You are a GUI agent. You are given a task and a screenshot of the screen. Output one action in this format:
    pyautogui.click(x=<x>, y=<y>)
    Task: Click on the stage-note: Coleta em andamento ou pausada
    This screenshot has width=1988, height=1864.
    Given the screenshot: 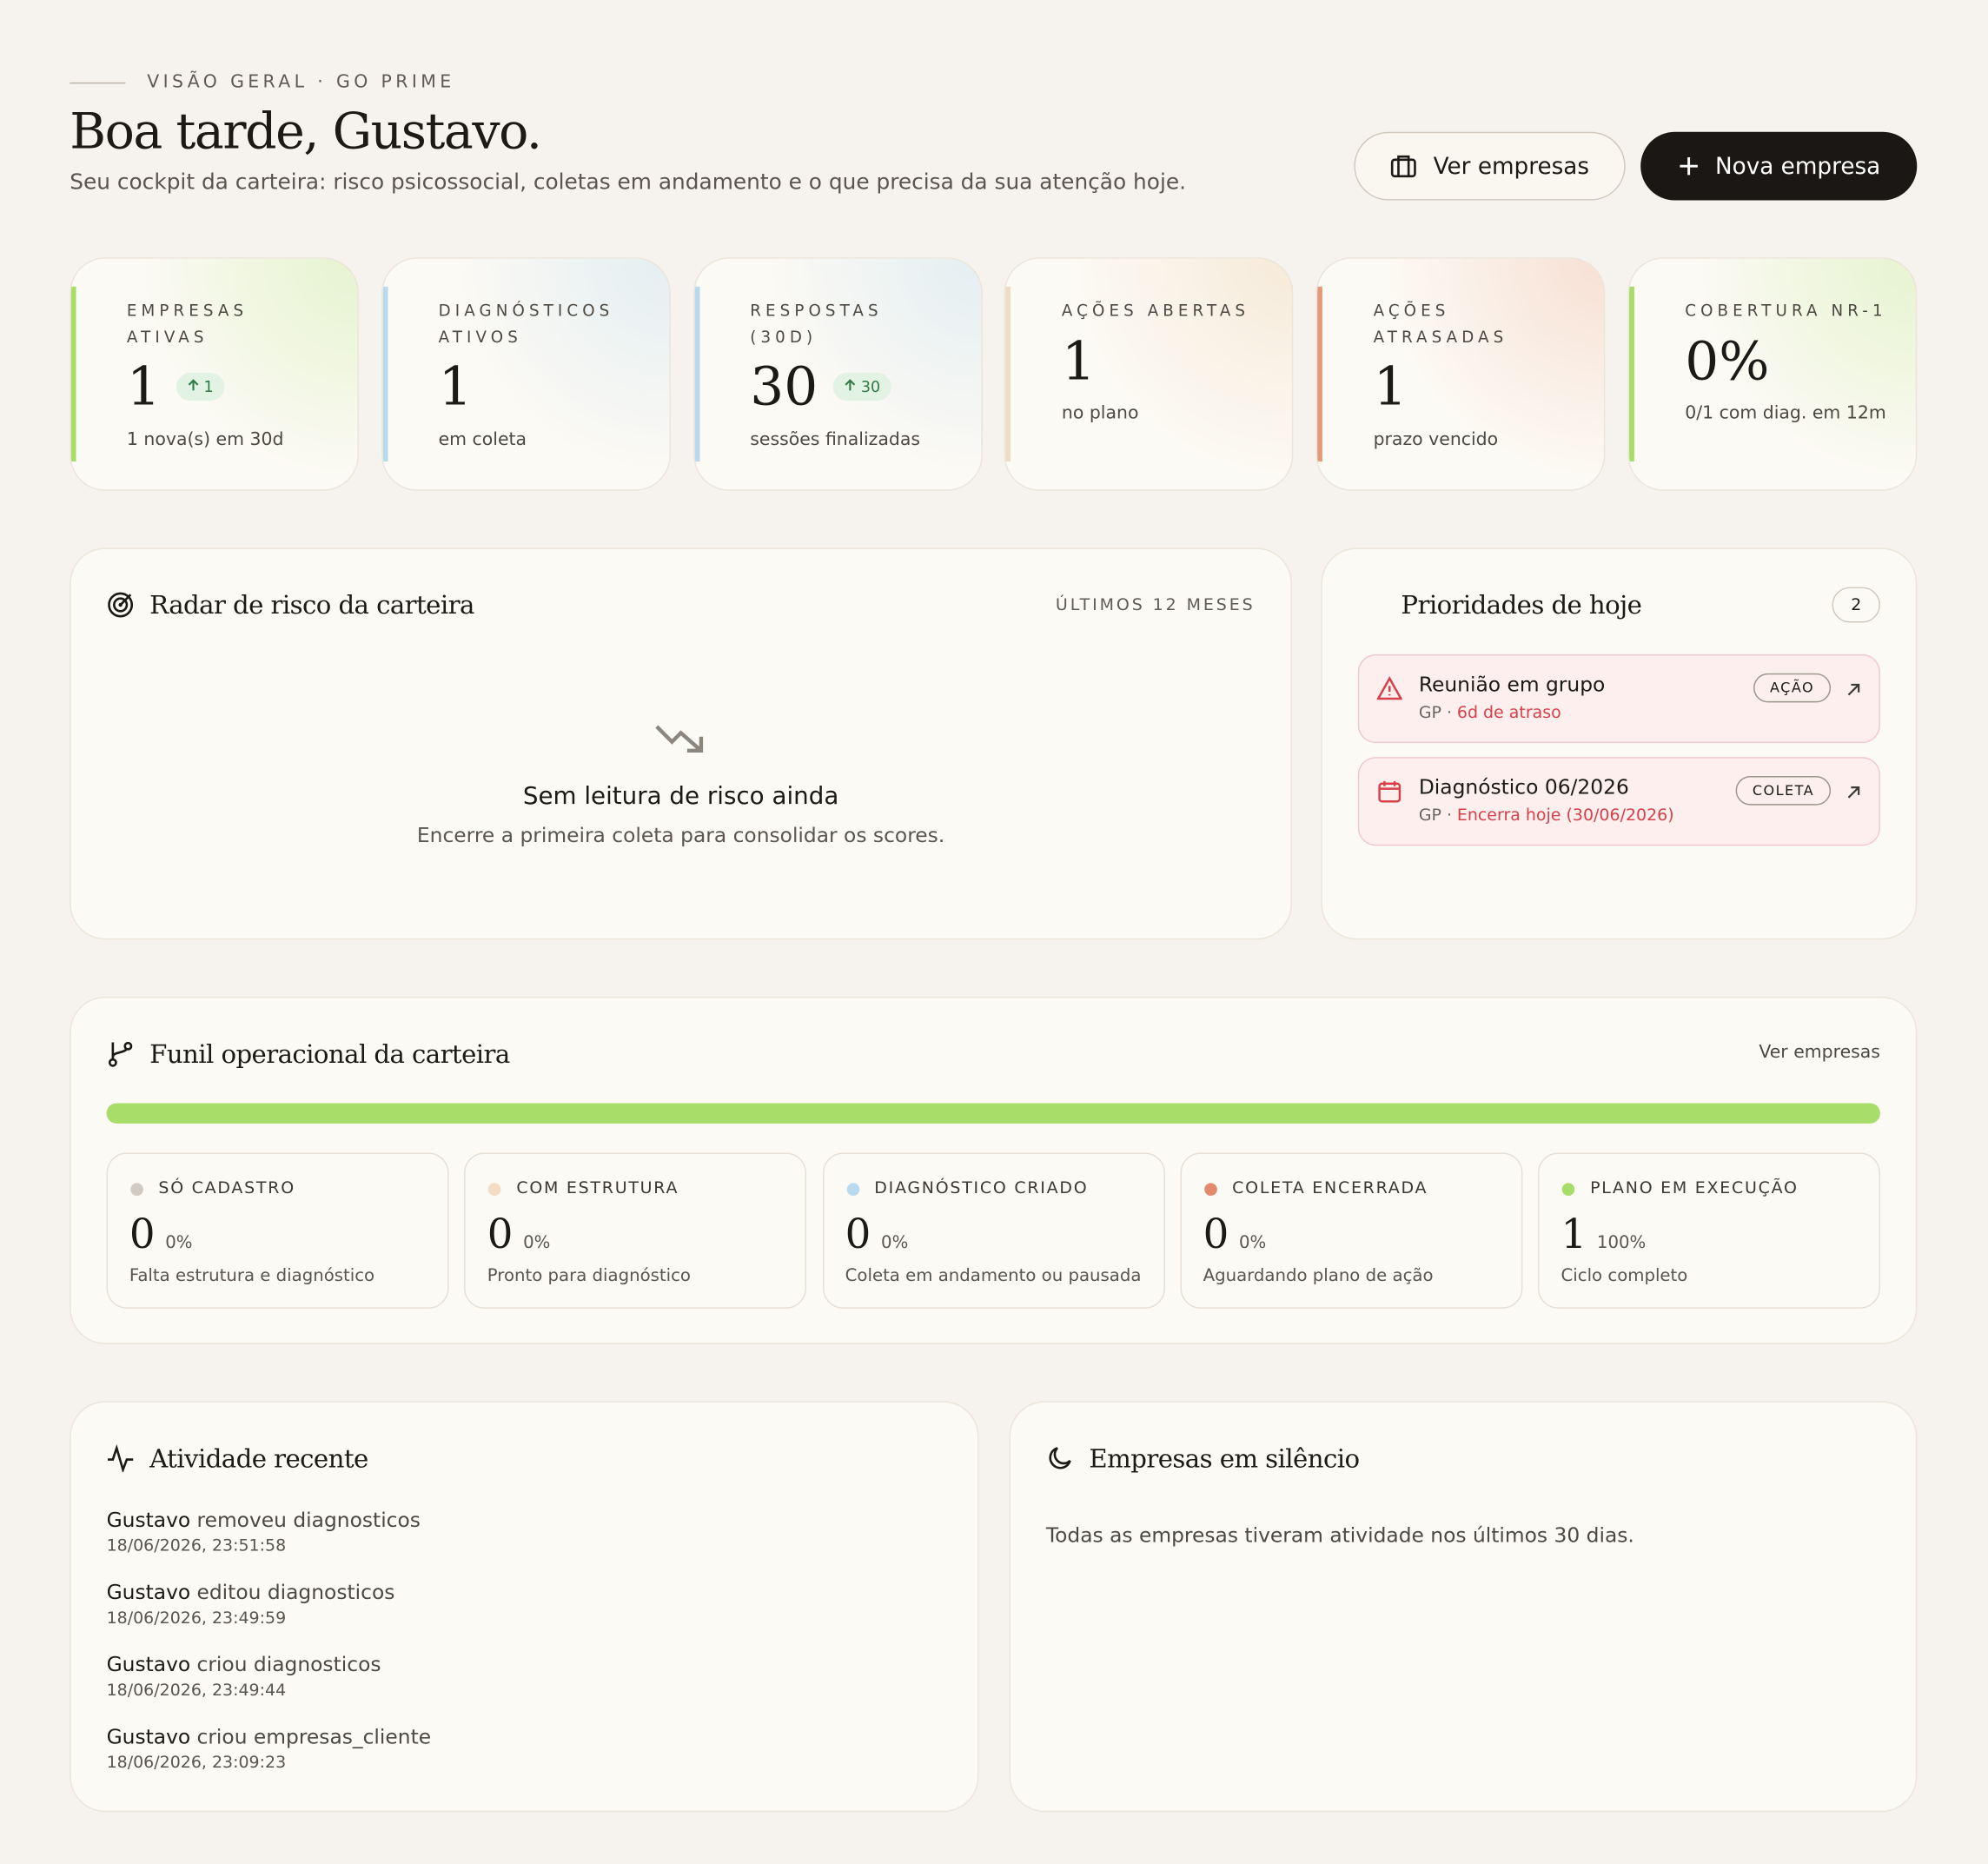 What is the action you would take?
    pyautogui.click(x=993, y=1275)
    